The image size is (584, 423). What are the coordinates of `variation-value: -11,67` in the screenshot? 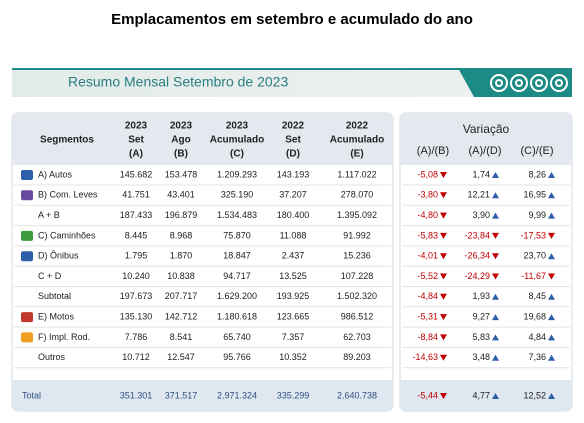 It's located at (533, 276).